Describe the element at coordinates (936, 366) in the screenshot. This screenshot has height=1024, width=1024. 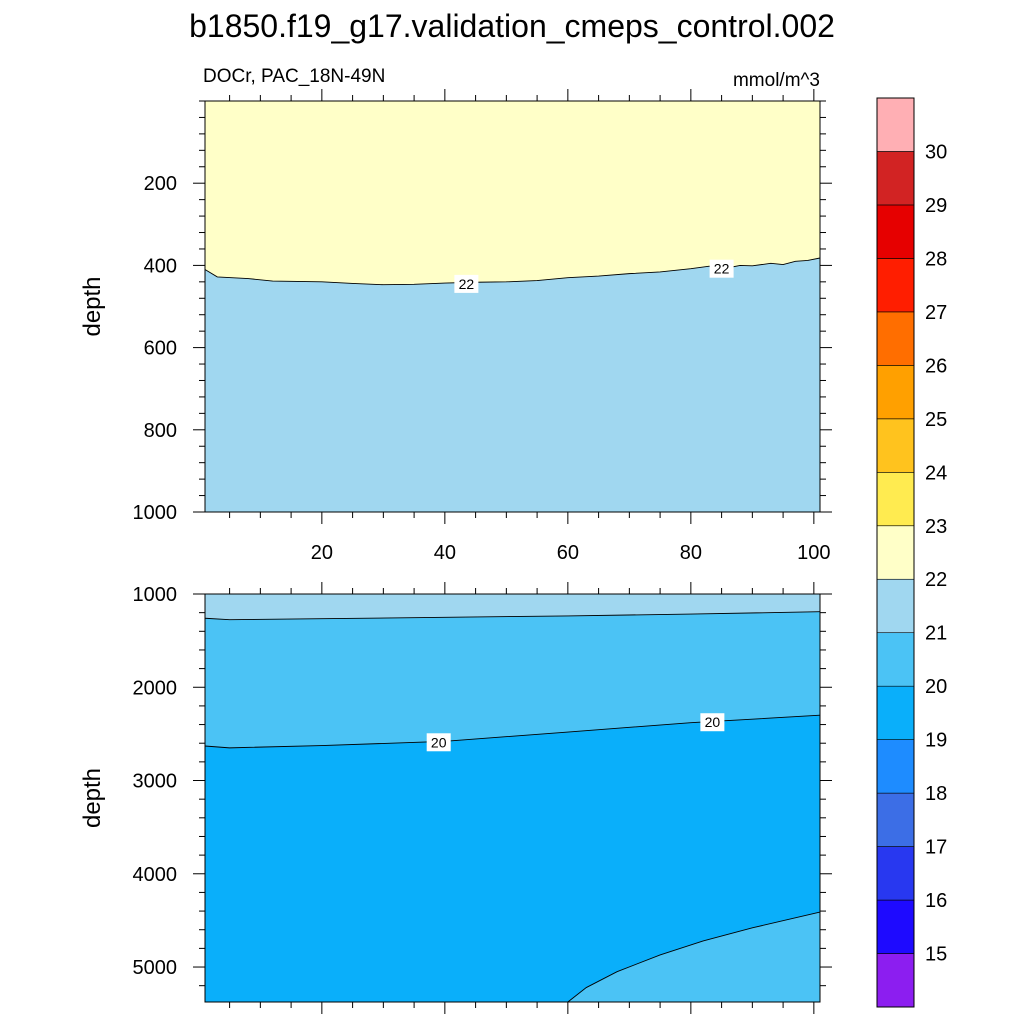
I see `colorbar-label-26: 26` at that location.